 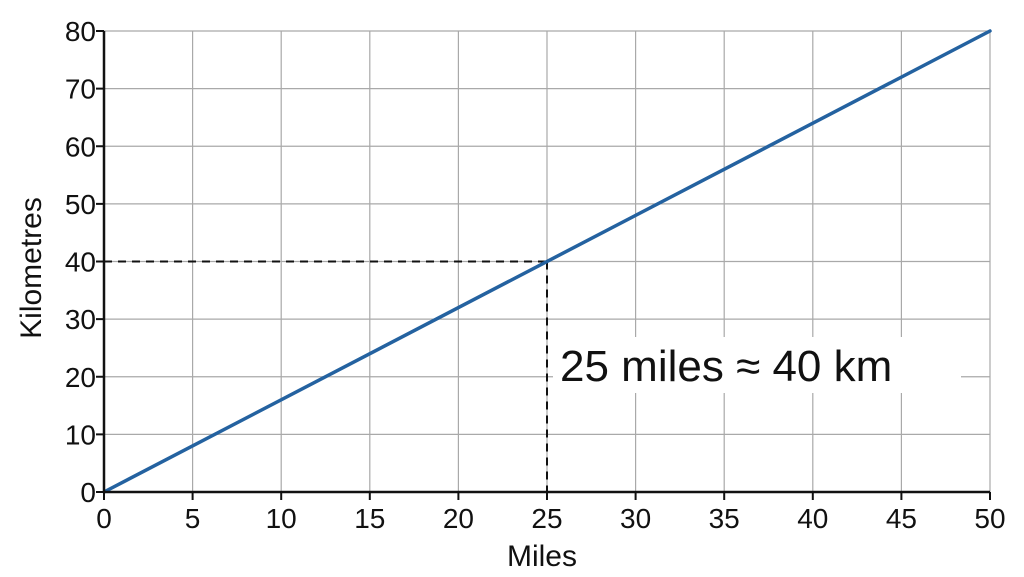 What do you see at coordinates (812, 518) in the screenshot?
I see `x-tick-label: 40` at bounding box center [812, 518].